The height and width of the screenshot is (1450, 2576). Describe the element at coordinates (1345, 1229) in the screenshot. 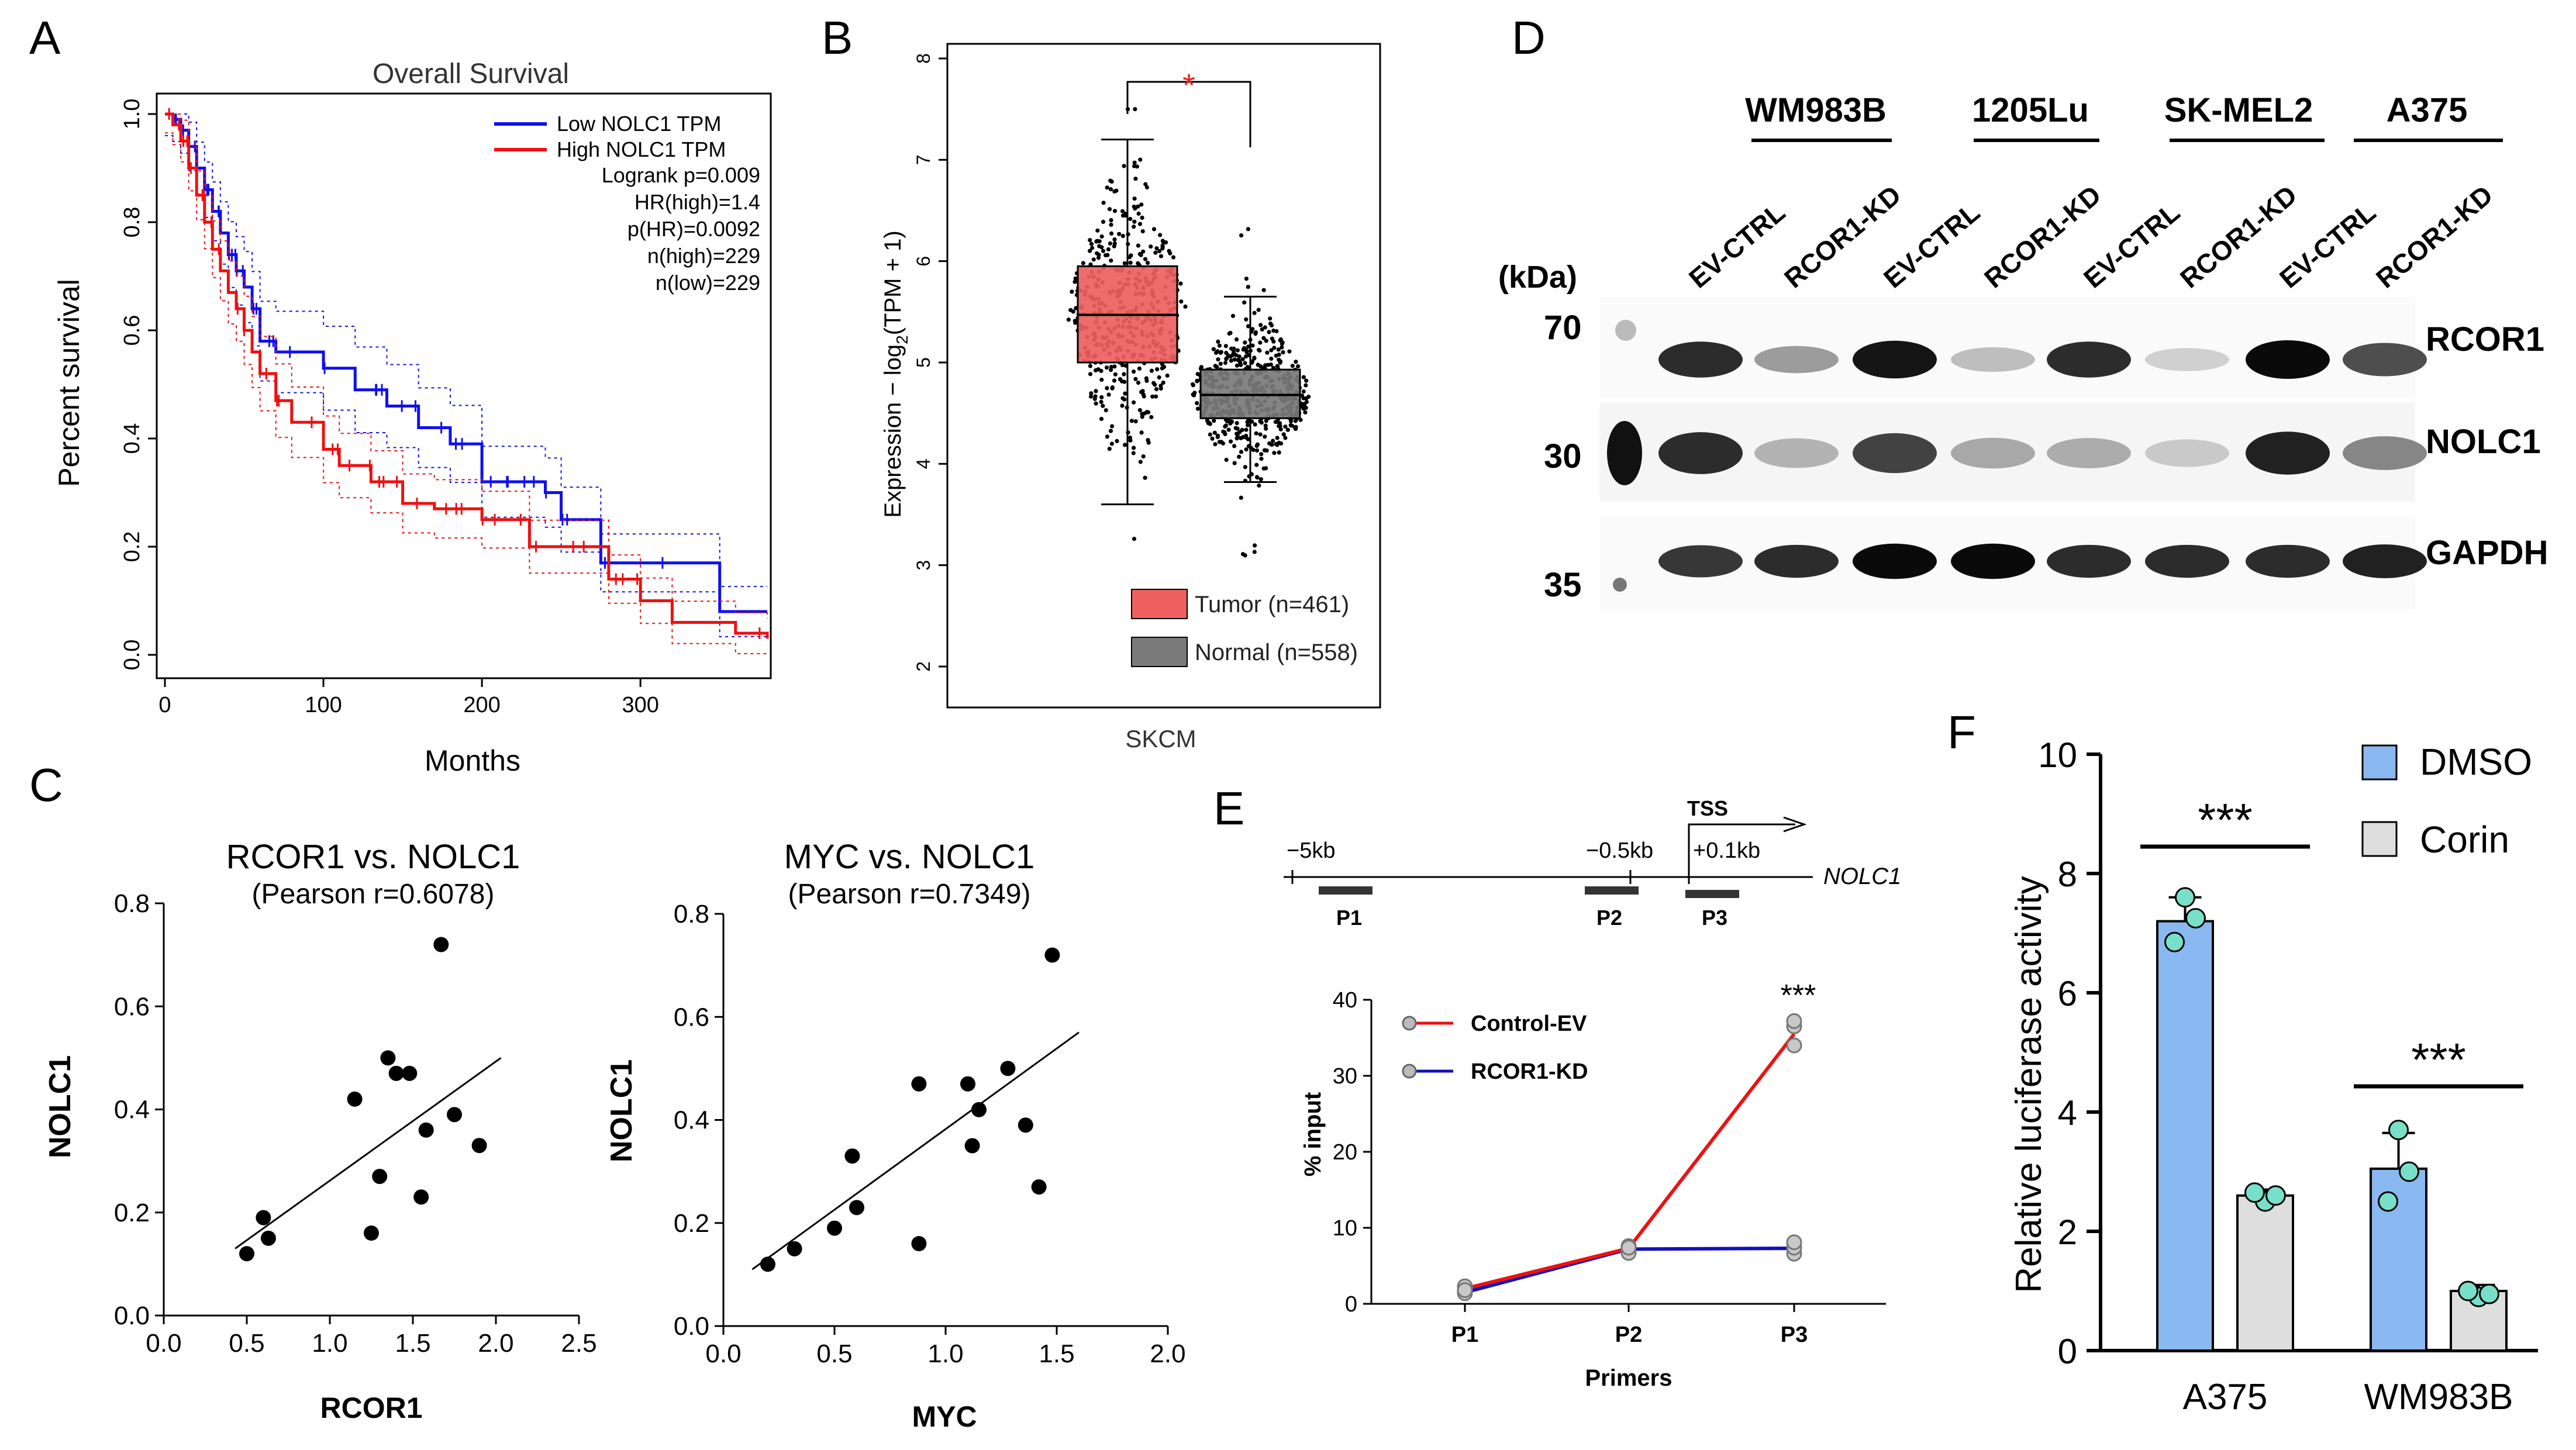

I see `e-y-tick-label: 10` at that location.